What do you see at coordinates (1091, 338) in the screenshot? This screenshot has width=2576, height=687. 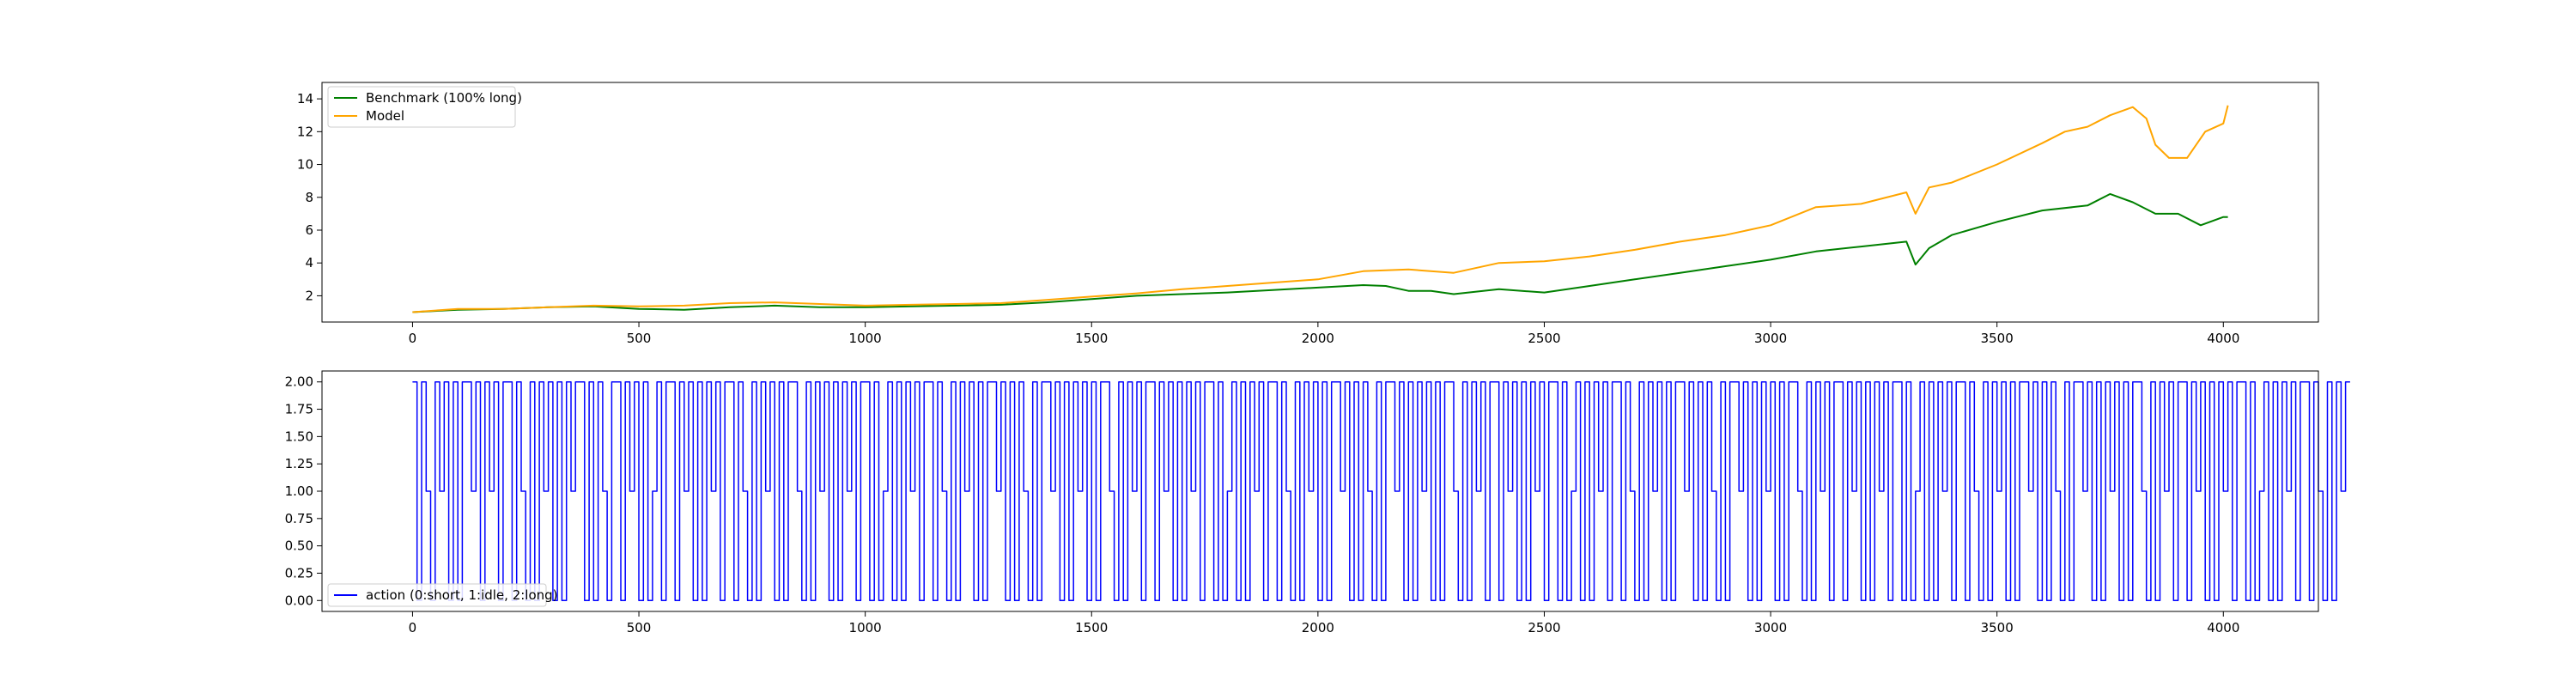 I see `top-x-tick-label: 1500` at bounding box center [1091, 338].